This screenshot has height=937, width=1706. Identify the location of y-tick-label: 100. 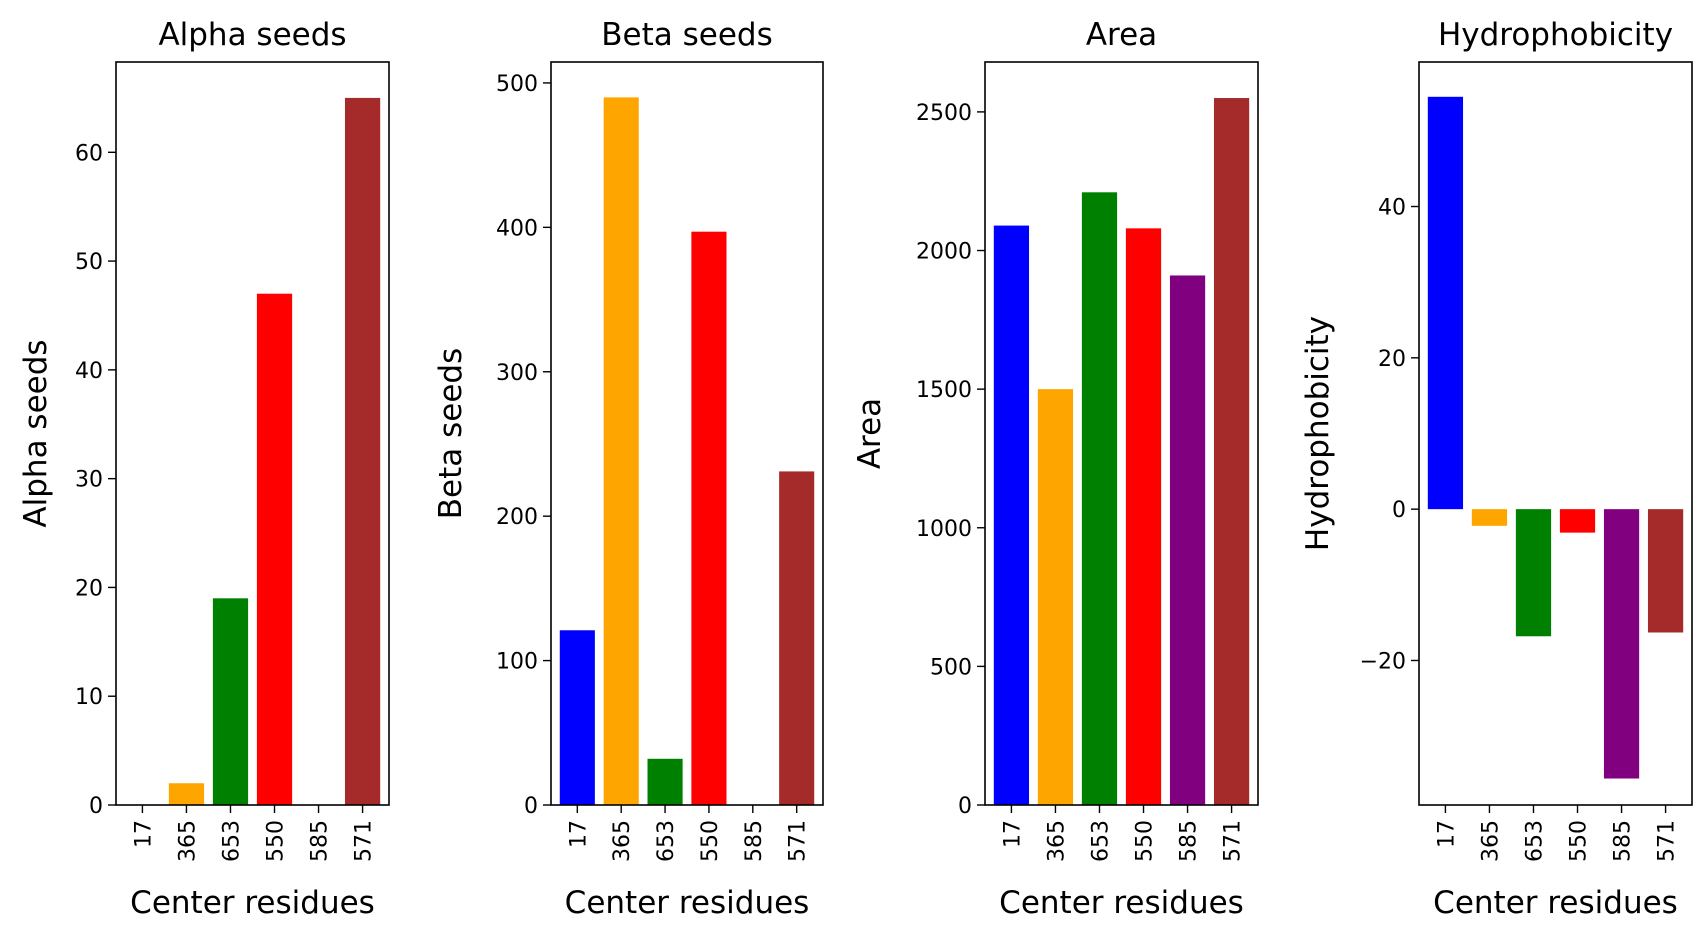
(517, 662).